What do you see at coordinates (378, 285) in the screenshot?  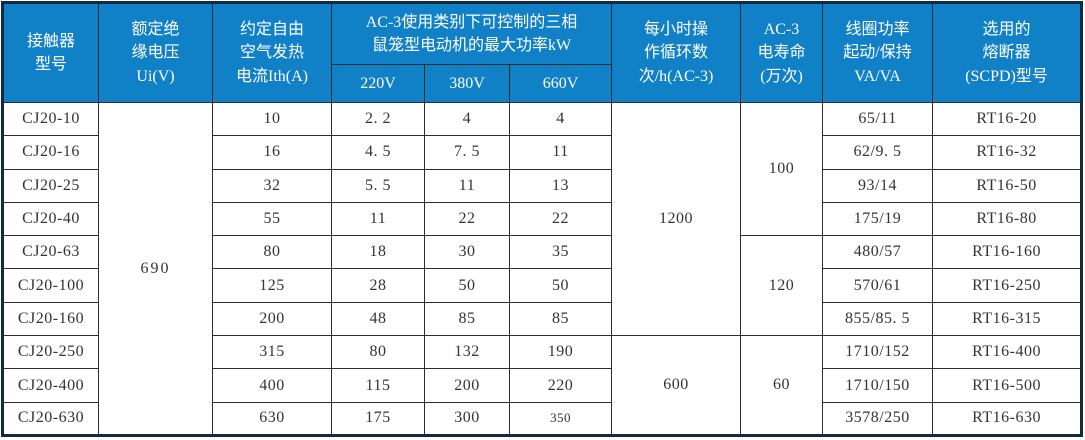 I see `power-220v-cell: 28` at bounding box center [378, 285].